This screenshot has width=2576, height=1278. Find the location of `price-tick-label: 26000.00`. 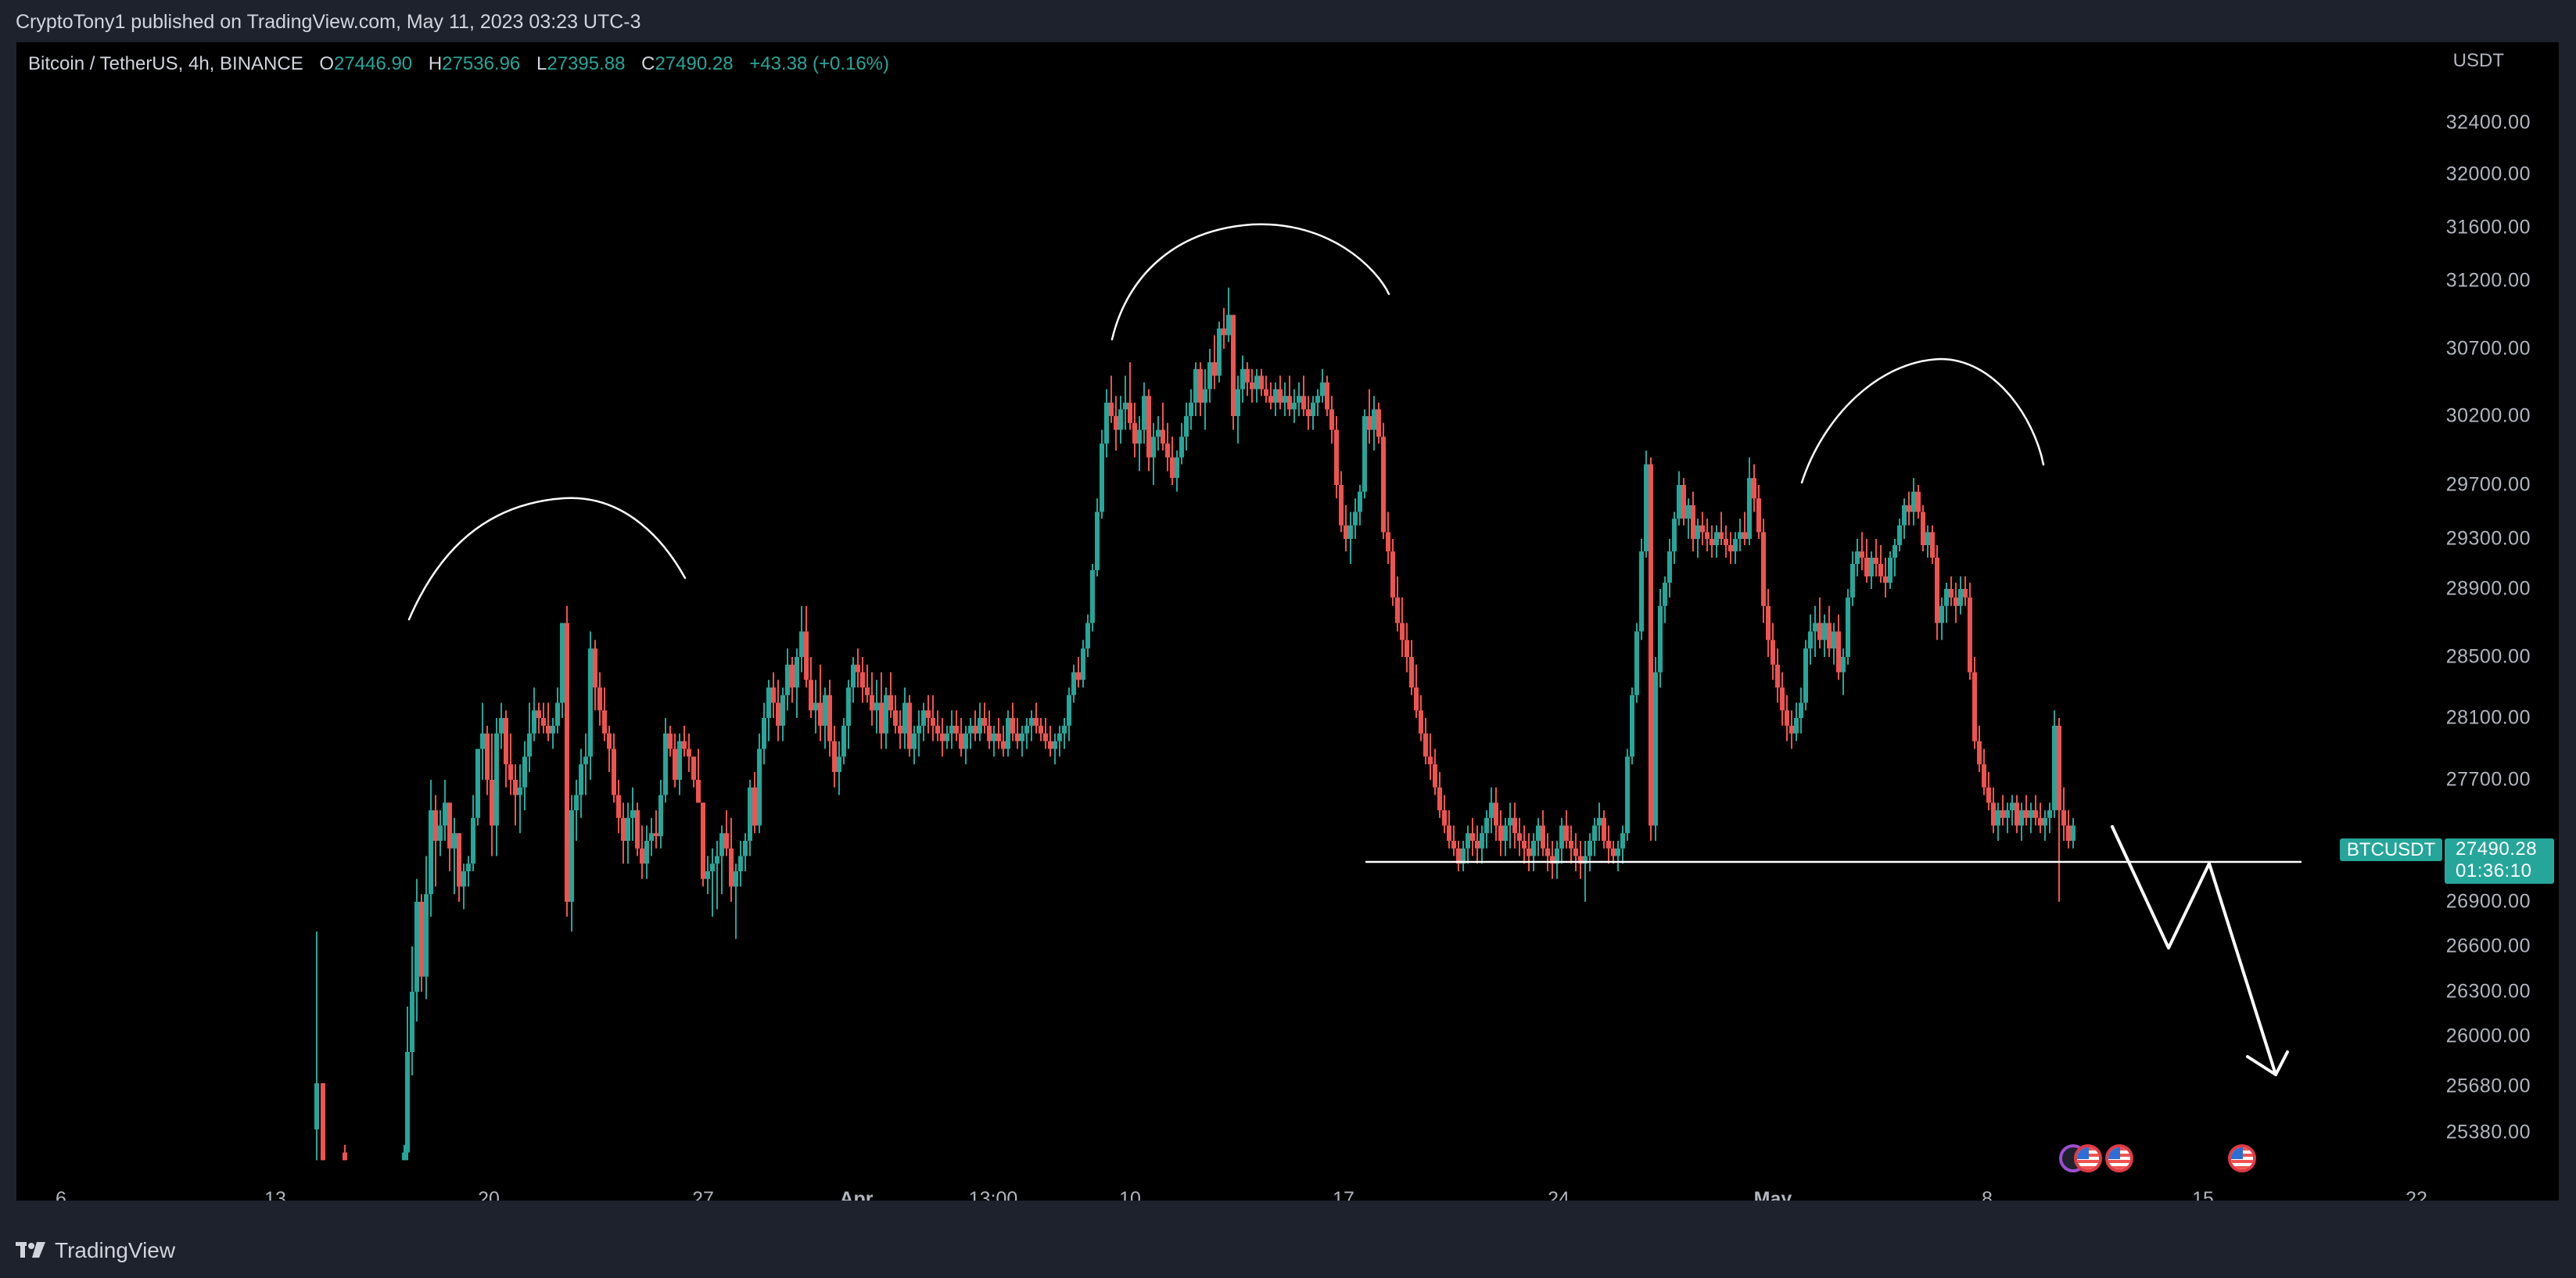

price-tick-label: 26000.00 is located at coordinates (2488, 1036).